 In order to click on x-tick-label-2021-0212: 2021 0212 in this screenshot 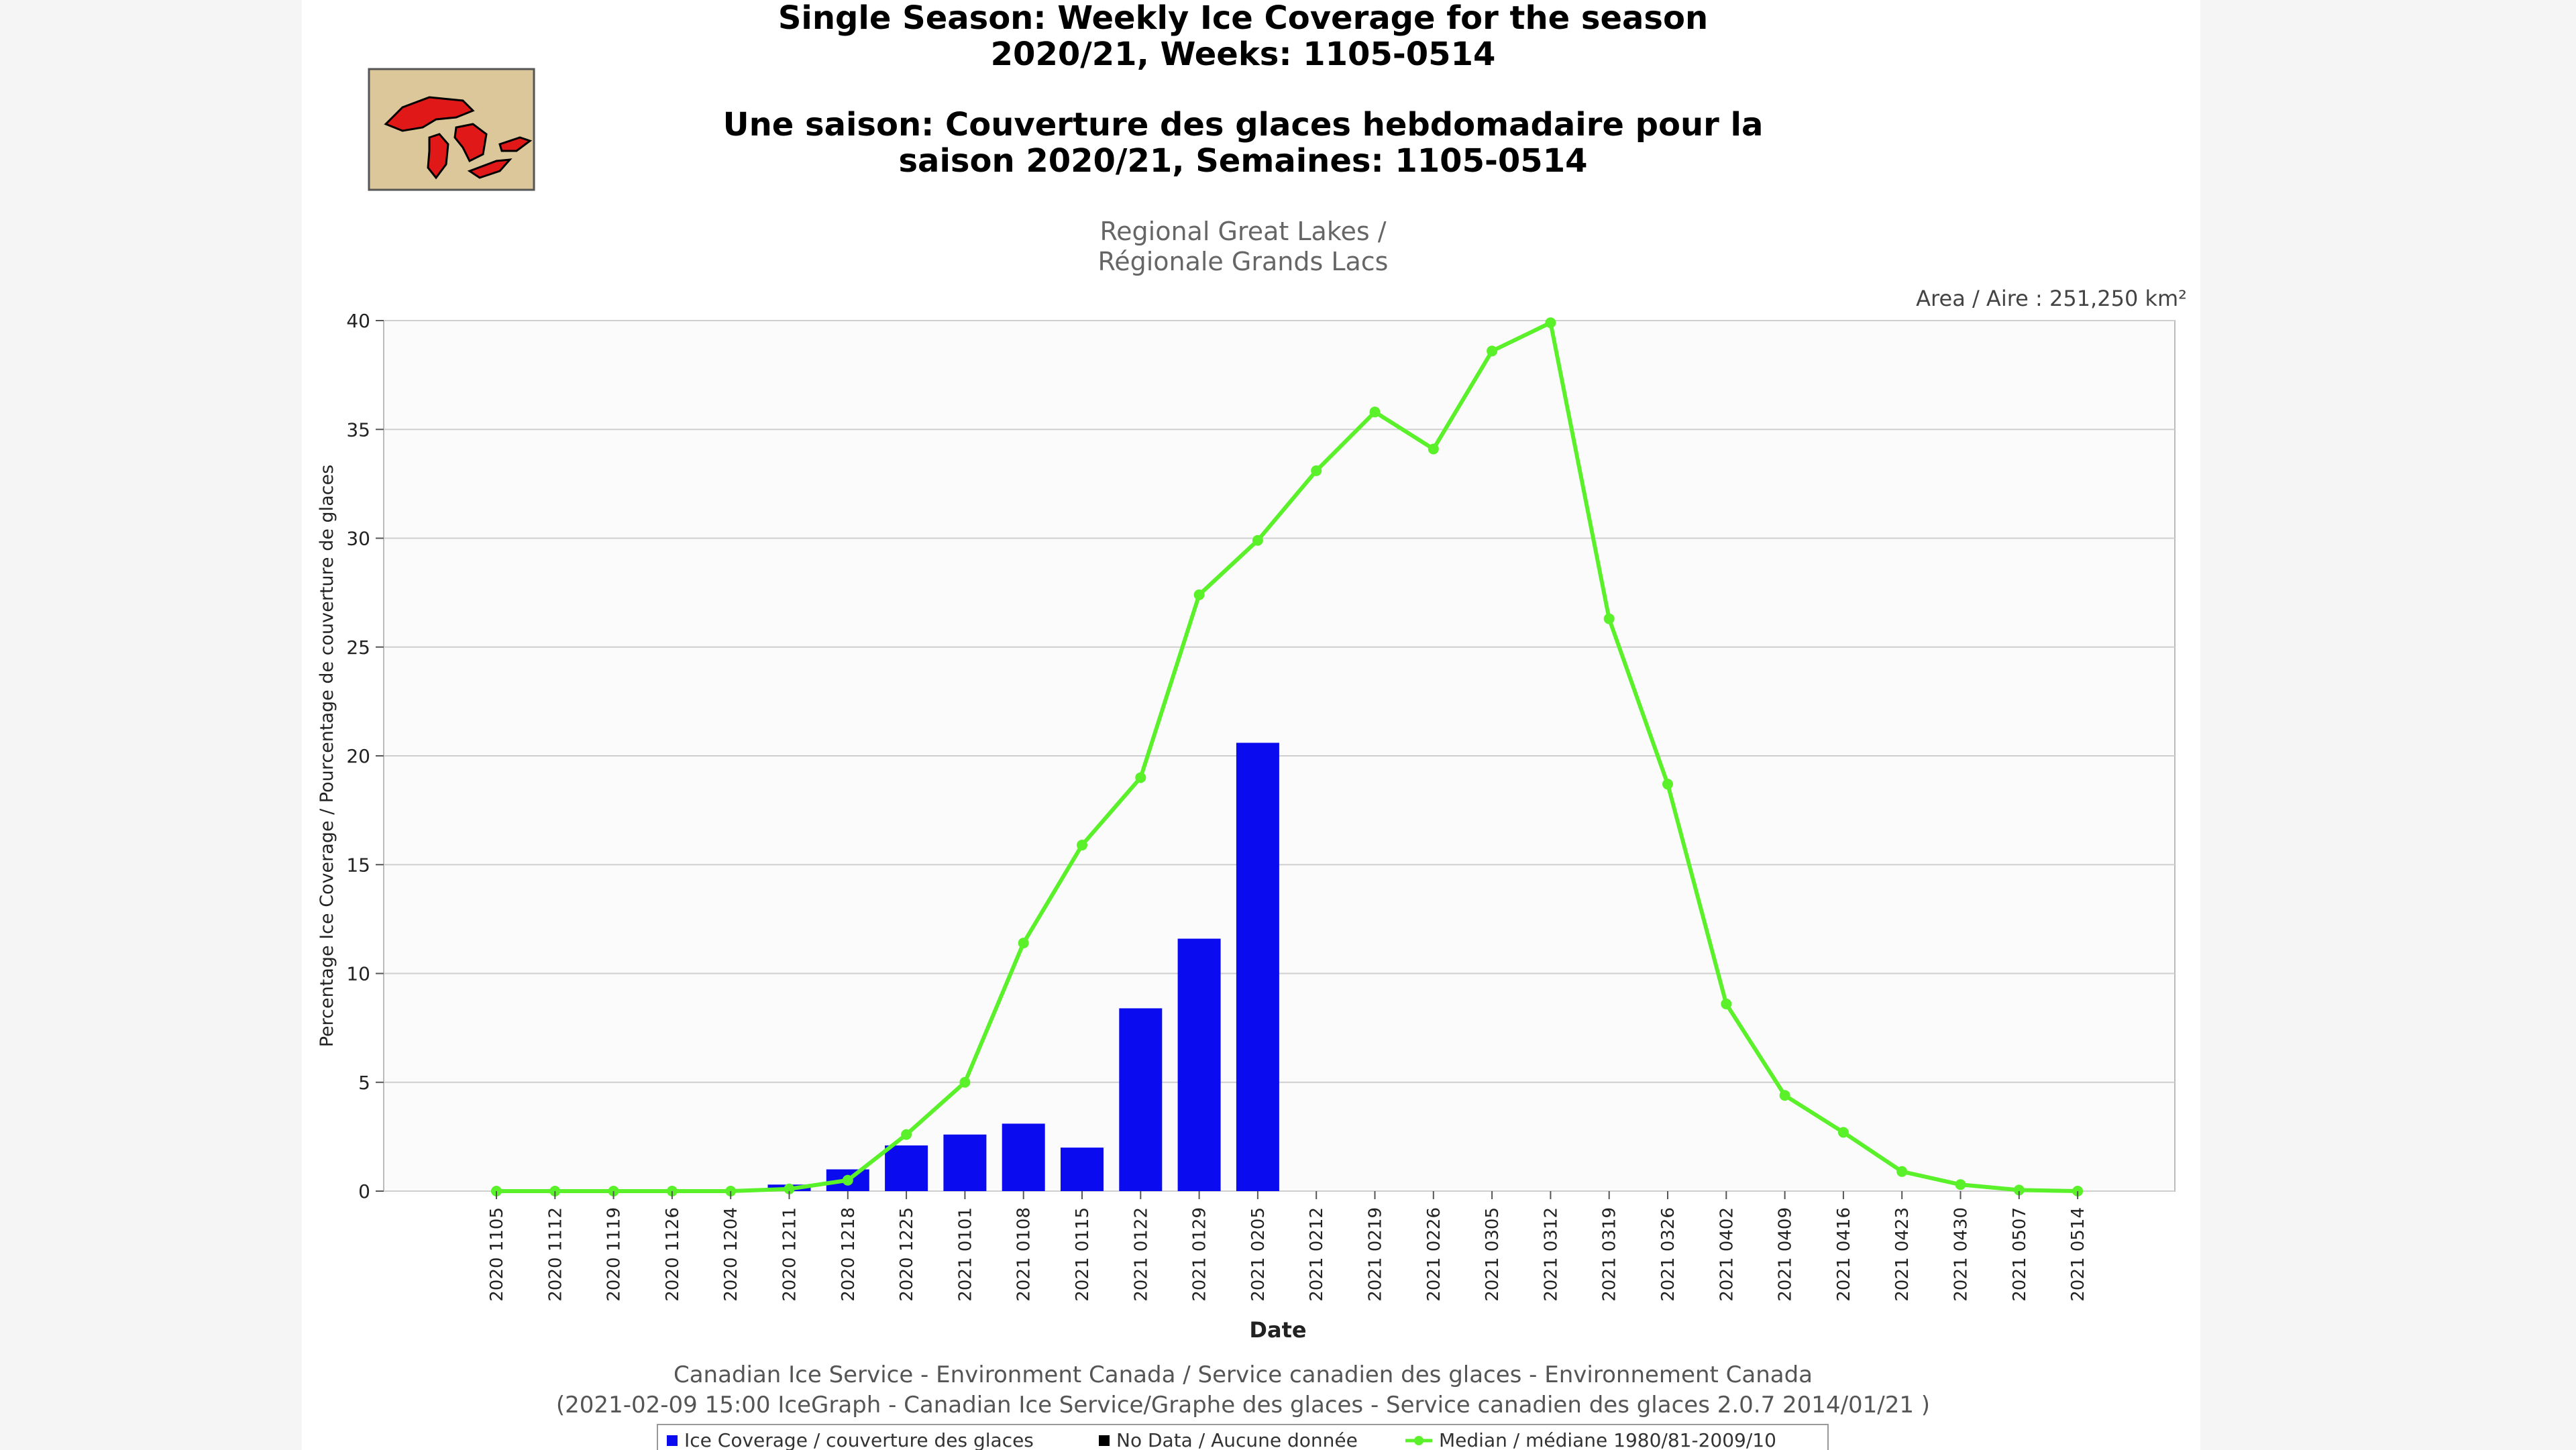, I will do `click(1317, 1254)`.